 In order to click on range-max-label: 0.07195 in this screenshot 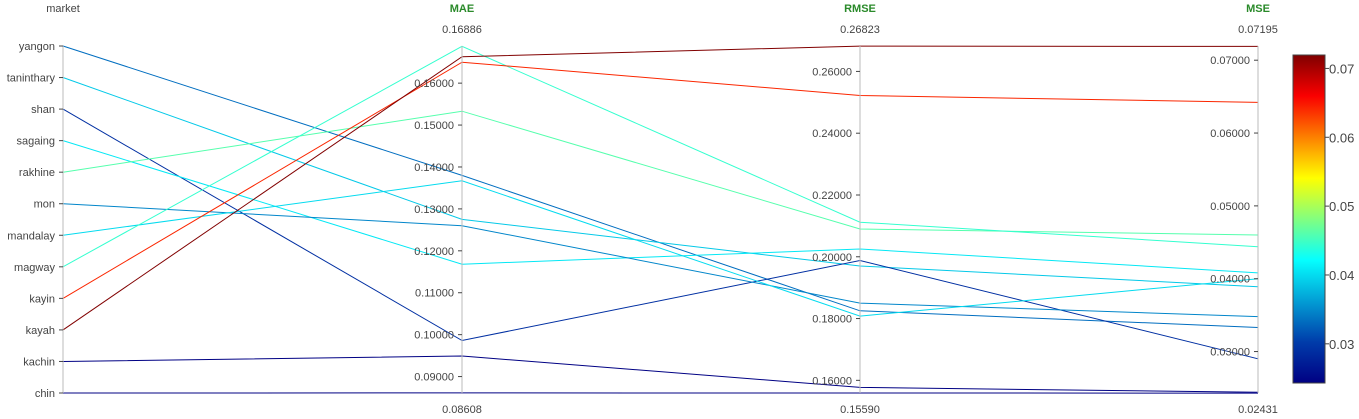, I will do `click(1258, 30)`.